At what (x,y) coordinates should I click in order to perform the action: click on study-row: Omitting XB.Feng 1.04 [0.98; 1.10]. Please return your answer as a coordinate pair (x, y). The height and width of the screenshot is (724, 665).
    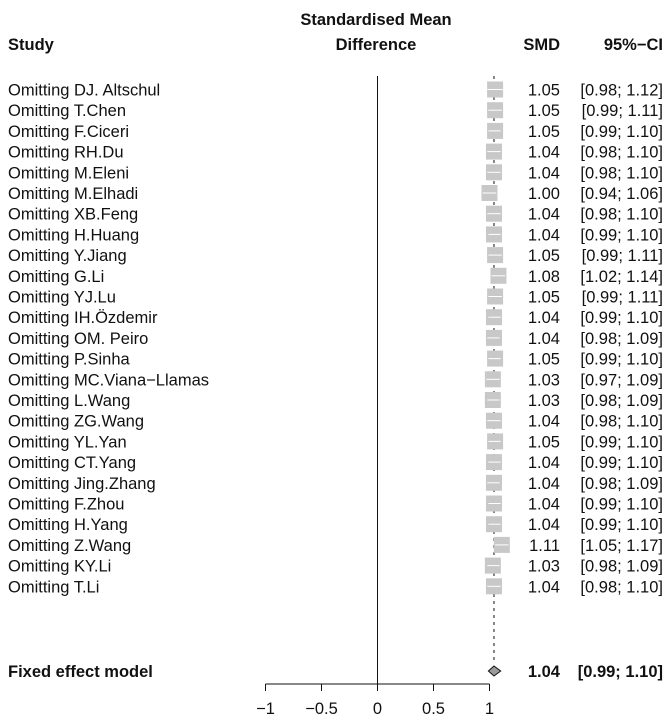
    Looking at the image, I should click on (335, 214).